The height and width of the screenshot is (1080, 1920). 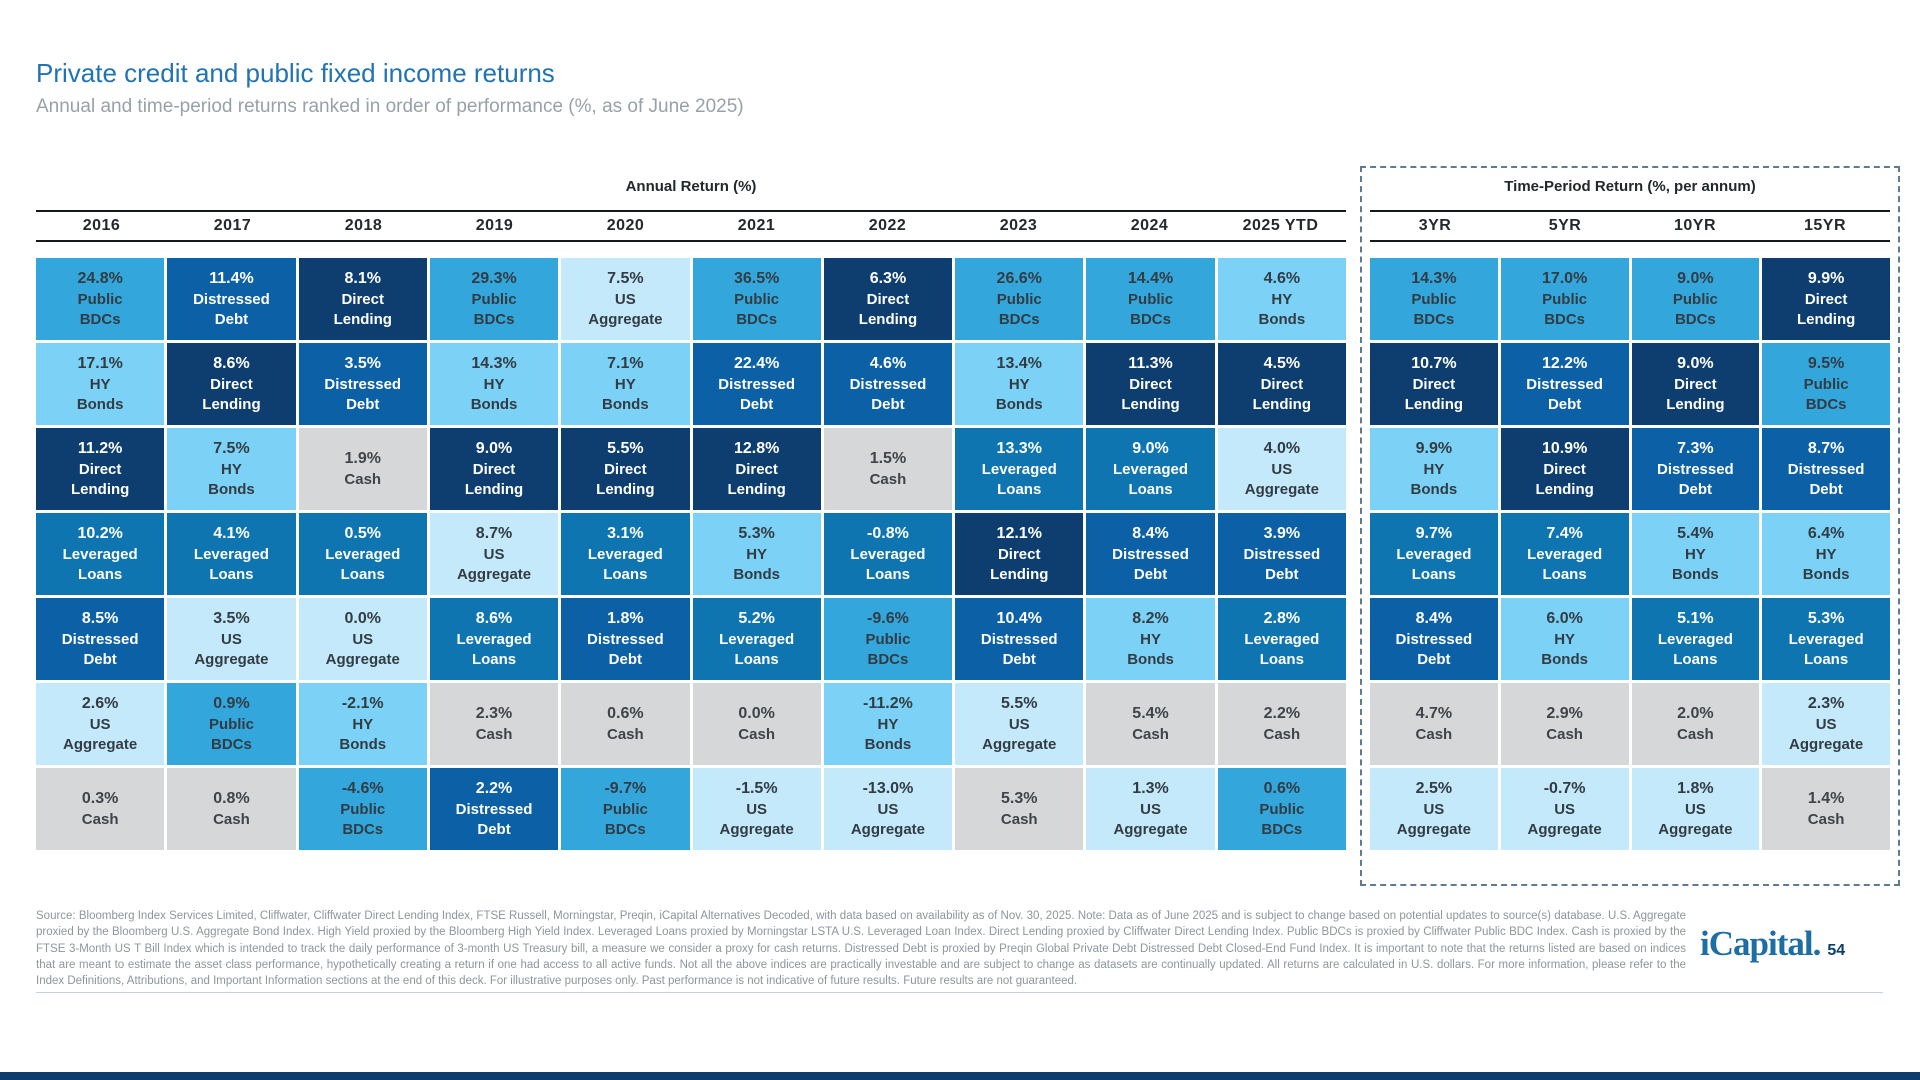 I want to click on return-cell: 5.2% Leveraged Loans, so click(x=756, y=639).